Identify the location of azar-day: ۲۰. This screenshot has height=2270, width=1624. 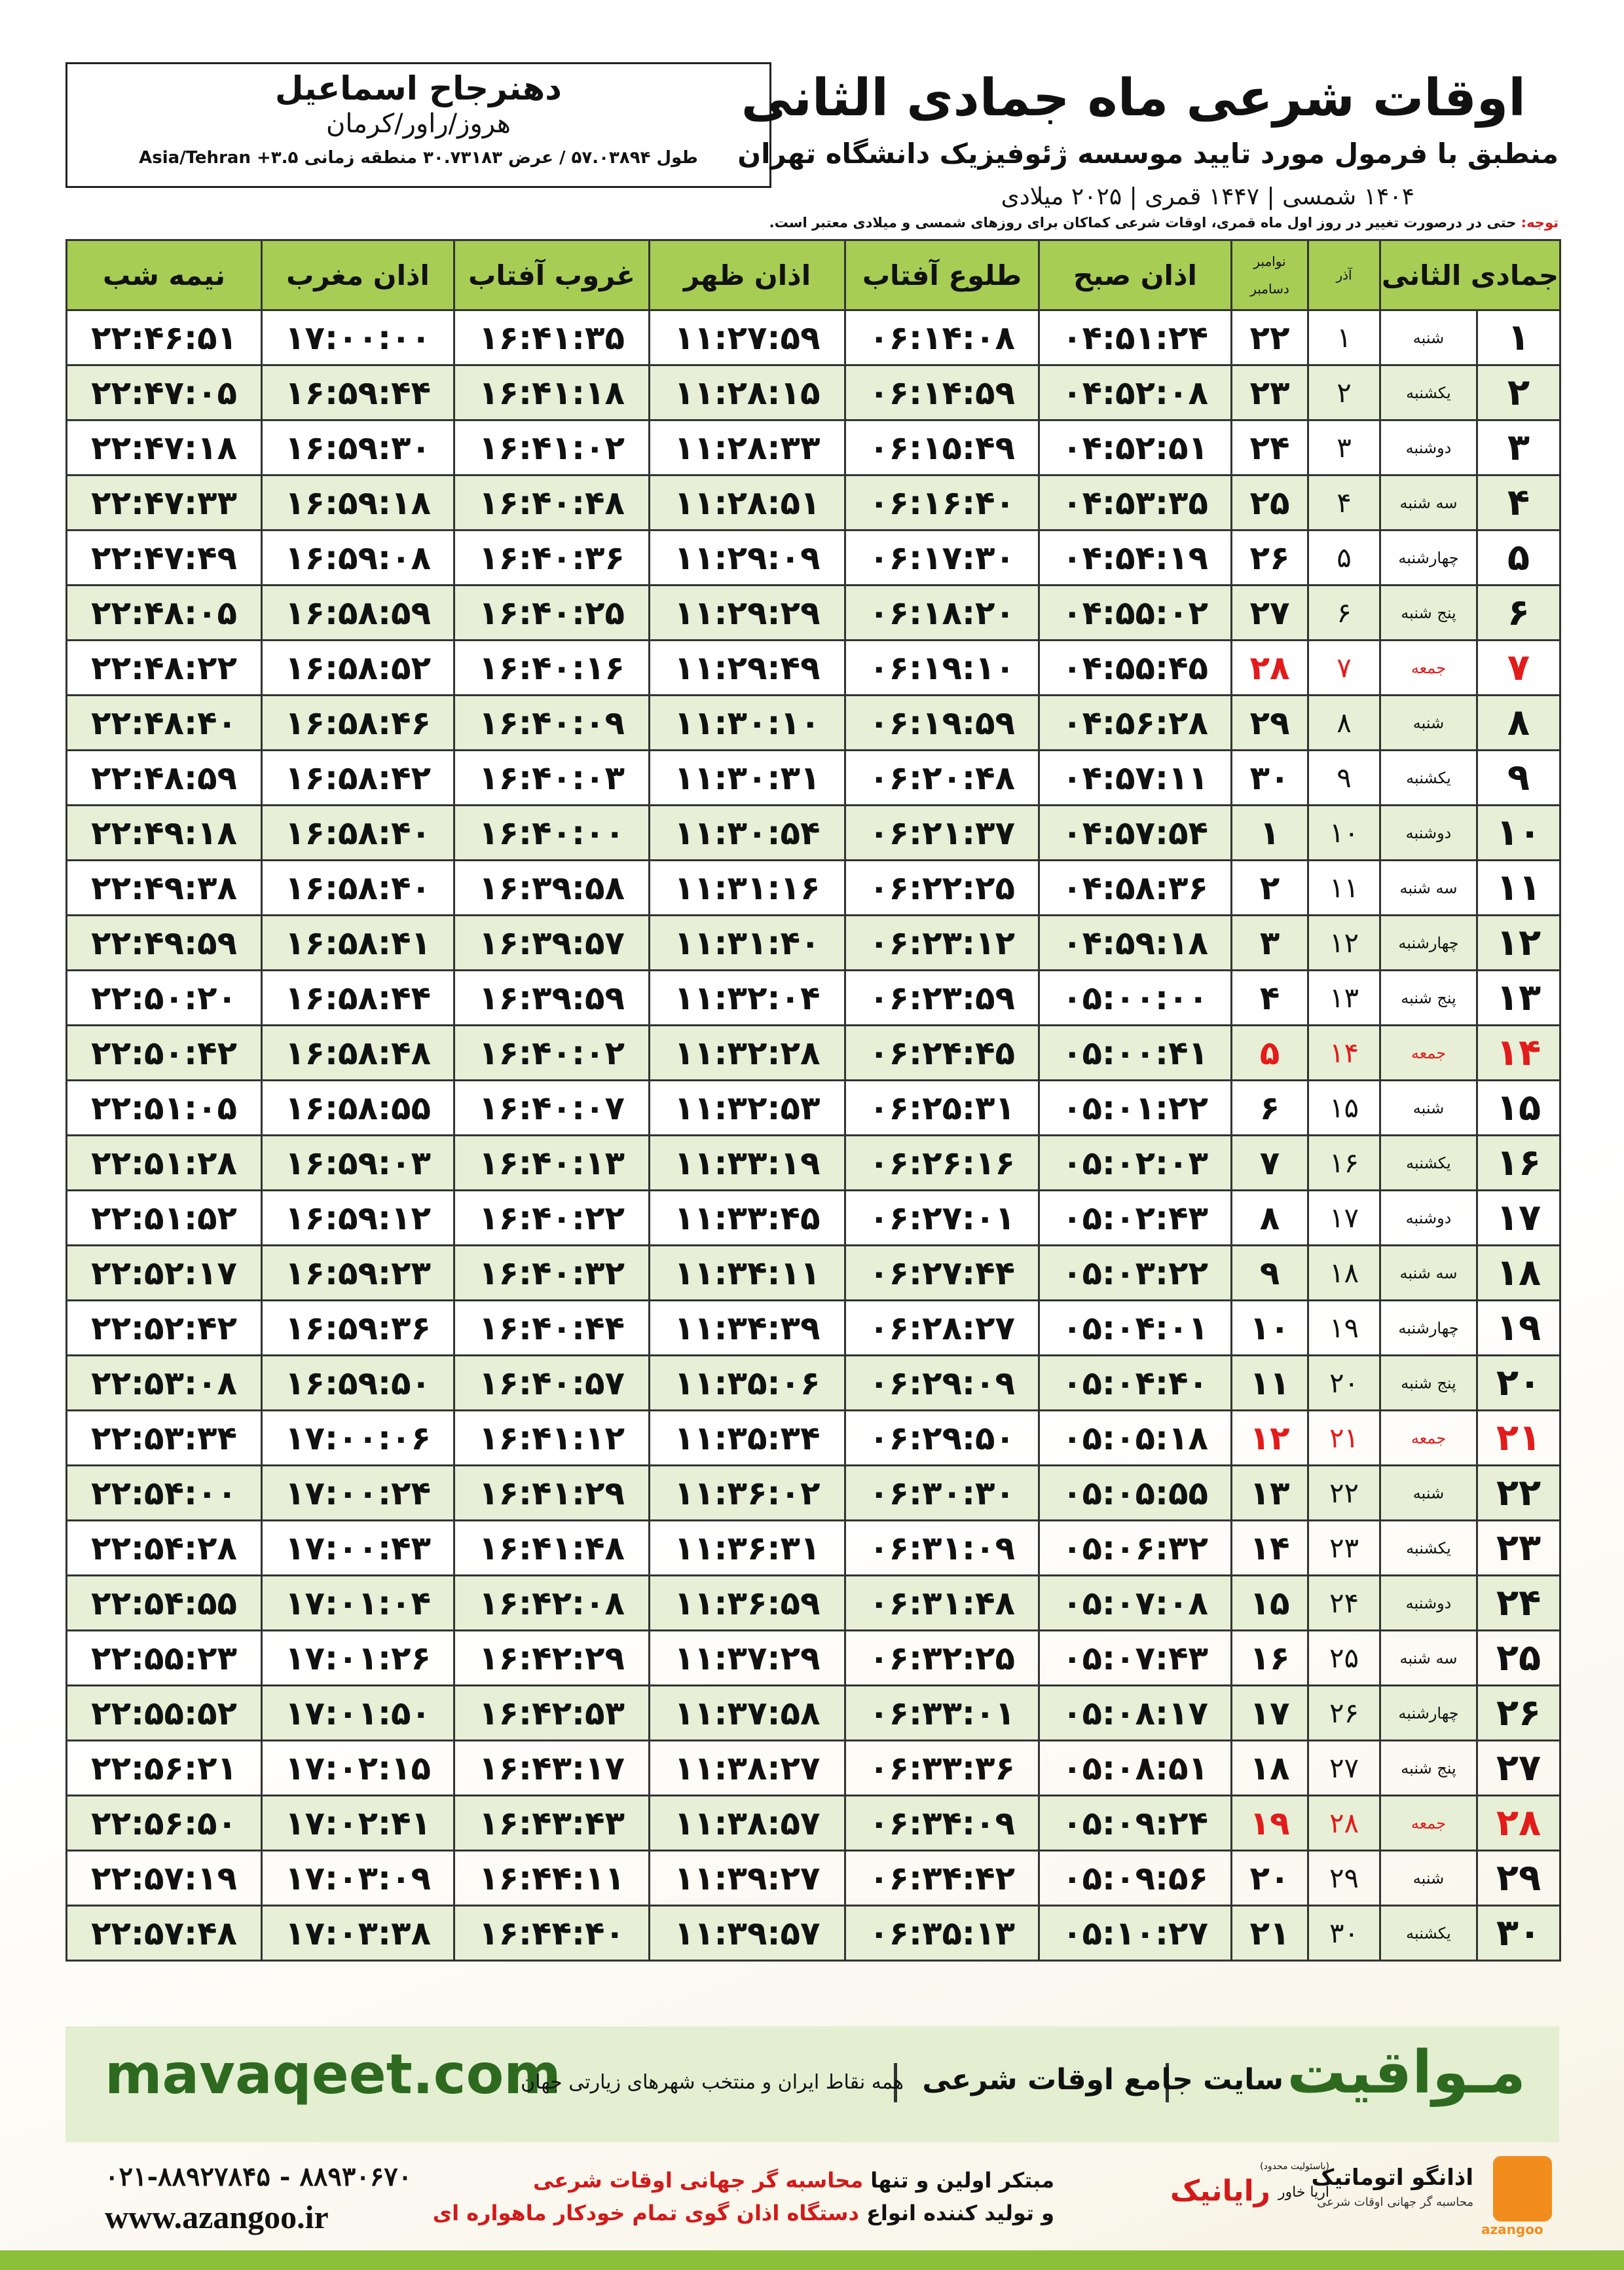
(1344, 1382).